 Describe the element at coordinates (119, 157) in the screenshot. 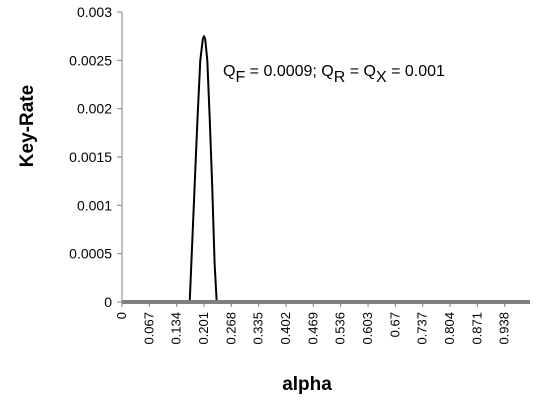

I see `y-axis-ticks` at that location.